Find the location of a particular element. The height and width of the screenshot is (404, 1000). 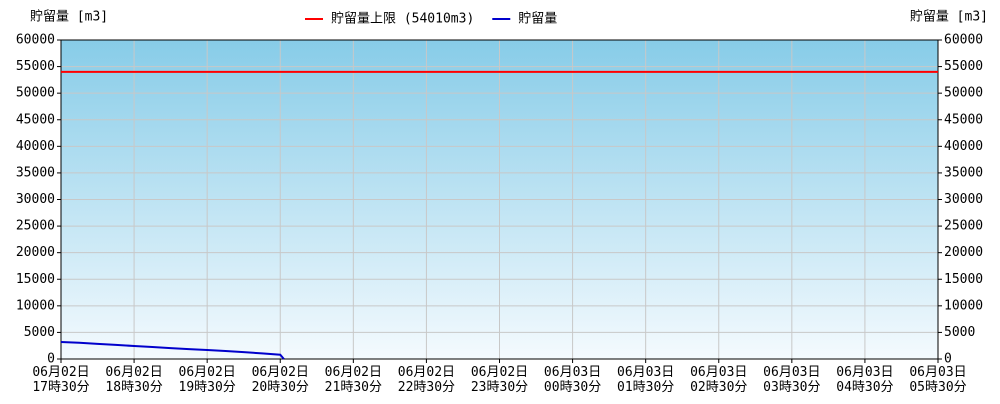

x-tick-label-line: 01時30分 is located at coordinates (645, 387).